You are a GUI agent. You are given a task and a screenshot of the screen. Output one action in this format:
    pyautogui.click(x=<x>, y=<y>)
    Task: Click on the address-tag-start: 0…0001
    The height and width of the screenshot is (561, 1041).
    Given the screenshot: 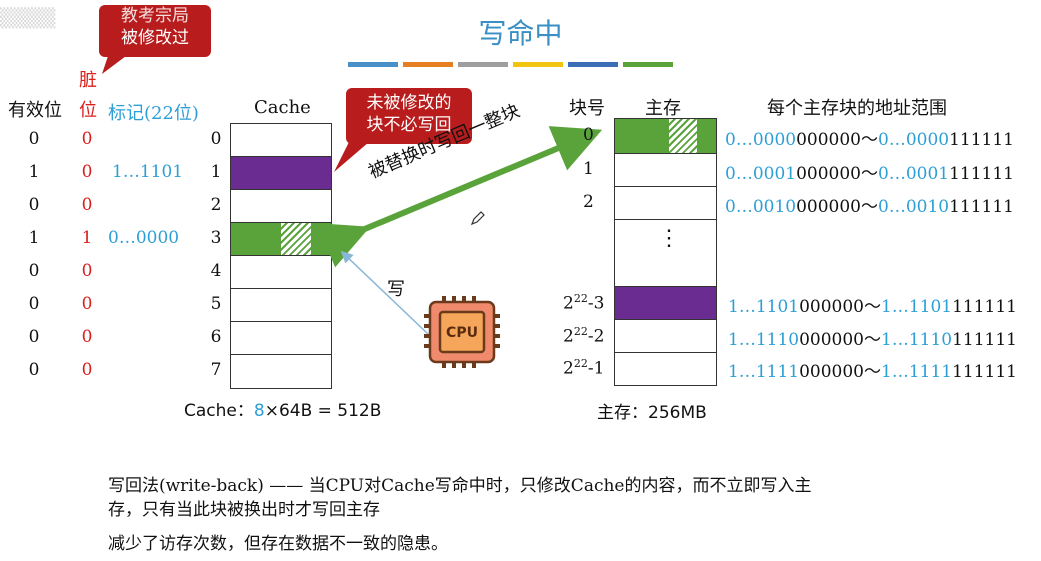 What is the action you would take?
    pyautogui.click(x=761, y=173)
    